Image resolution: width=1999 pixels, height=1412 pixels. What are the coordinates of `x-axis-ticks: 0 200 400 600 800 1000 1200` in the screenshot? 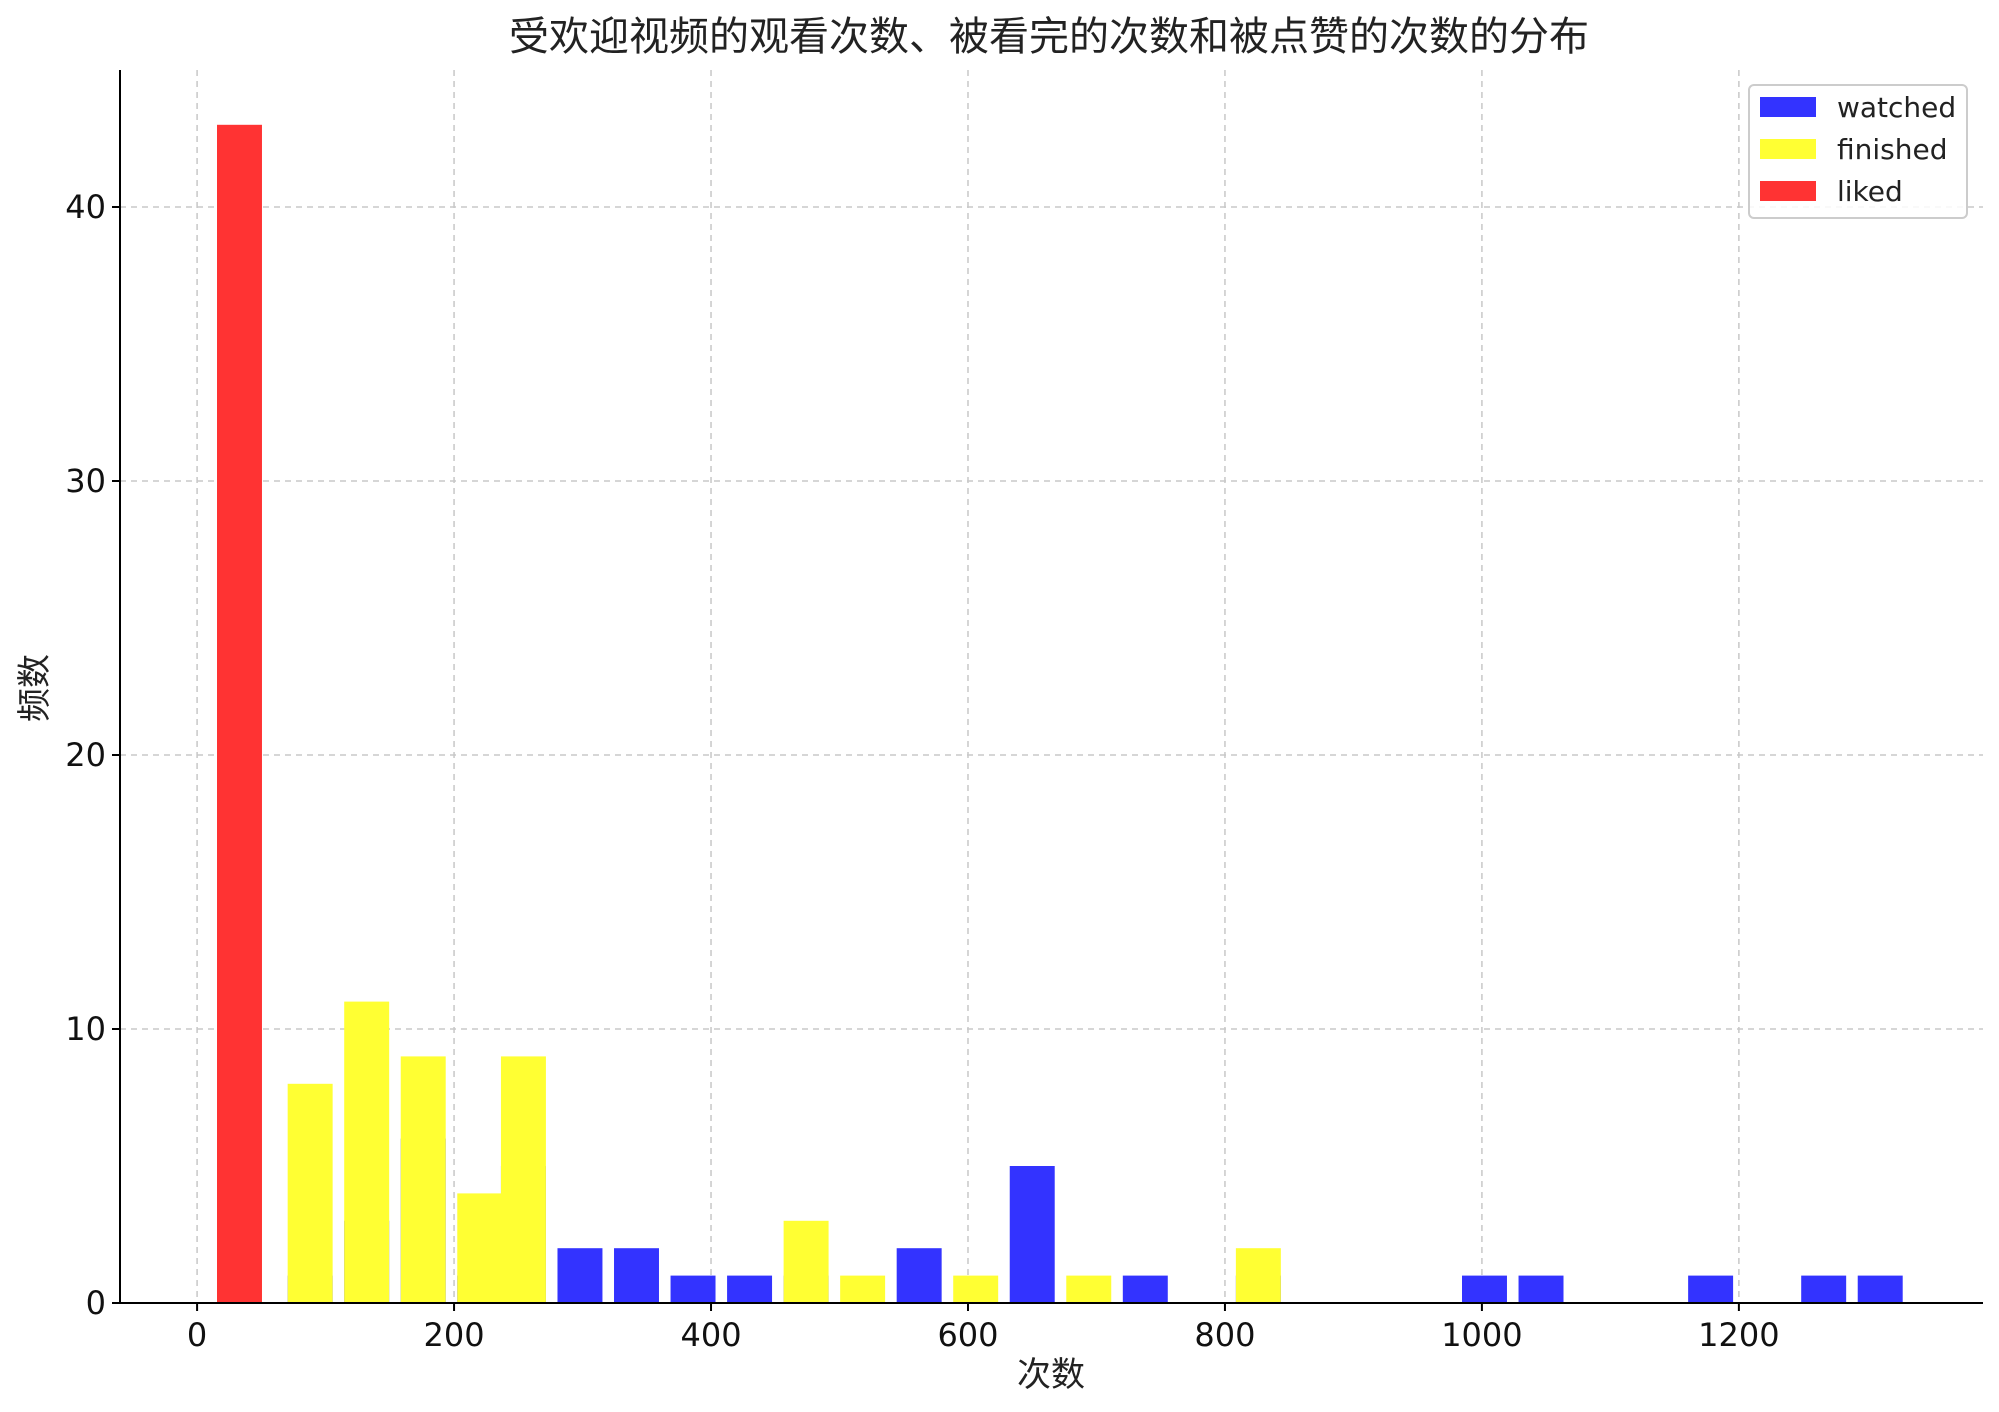 It's located at (983, 1328).